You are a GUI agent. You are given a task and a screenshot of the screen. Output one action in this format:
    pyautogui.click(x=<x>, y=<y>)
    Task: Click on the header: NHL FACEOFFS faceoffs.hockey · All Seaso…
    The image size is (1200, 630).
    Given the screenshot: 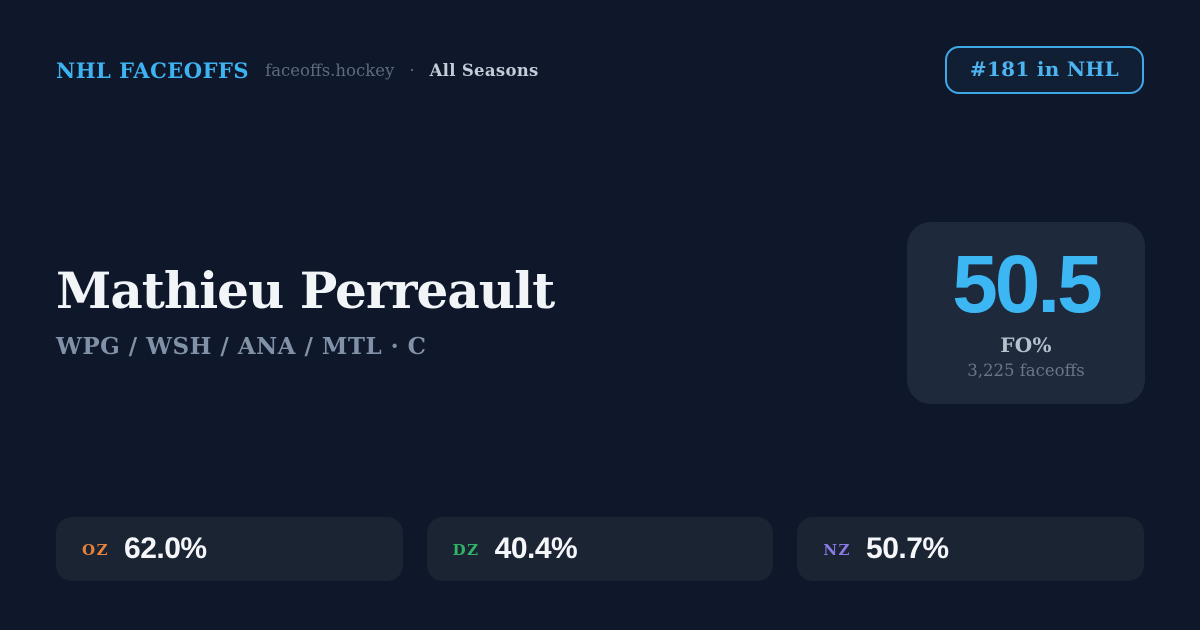 What is the action you would take?
    pyautogui.click(x=600, y=70)
    